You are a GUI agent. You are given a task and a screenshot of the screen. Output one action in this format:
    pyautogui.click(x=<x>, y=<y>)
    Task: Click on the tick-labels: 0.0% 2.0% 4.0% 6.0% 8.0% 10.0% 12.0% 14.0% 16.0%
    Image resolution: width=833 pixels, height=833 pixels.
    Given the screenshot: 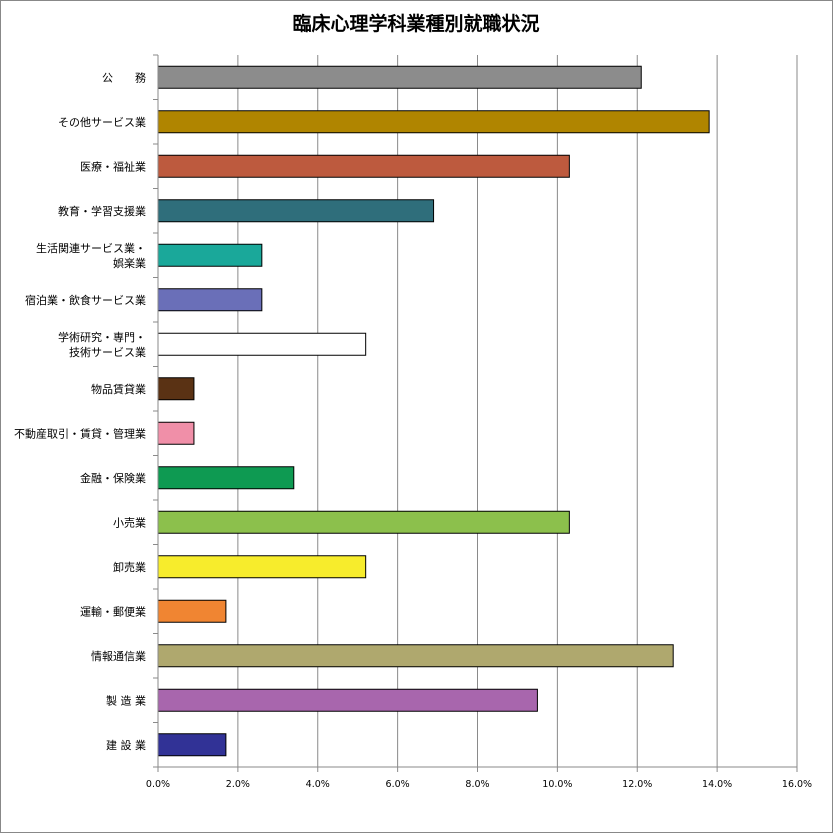 What is the action you would take?
    pyautogui.click(x=479, y=784)
    